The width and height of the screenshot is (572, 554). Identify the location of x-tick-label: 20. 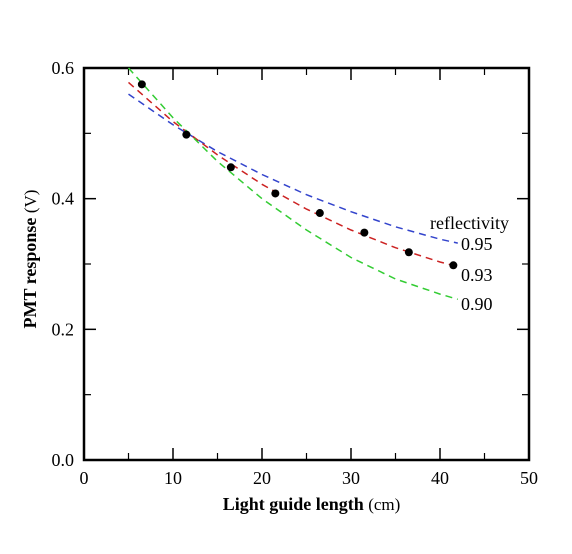
(262, 478).